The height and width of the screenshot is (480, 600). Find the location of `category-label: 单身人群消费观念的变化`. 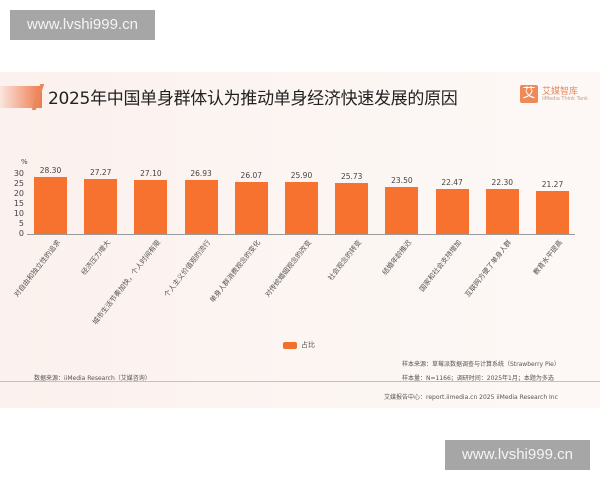

category-label: 单身人群消费观念的变化 is located at coordinates (235, 271).